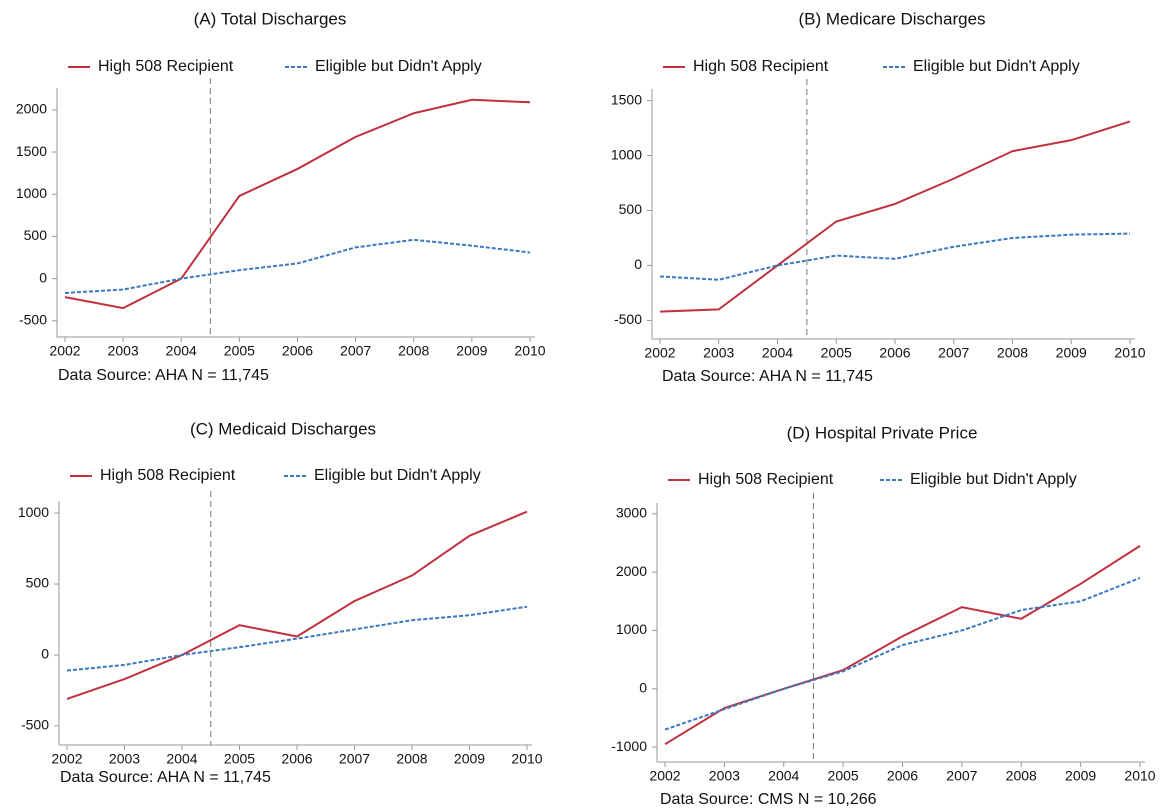  Describe the element at coordinates (629, 746) in the screenshot. I see `y-tick-label: -1000` at that location.